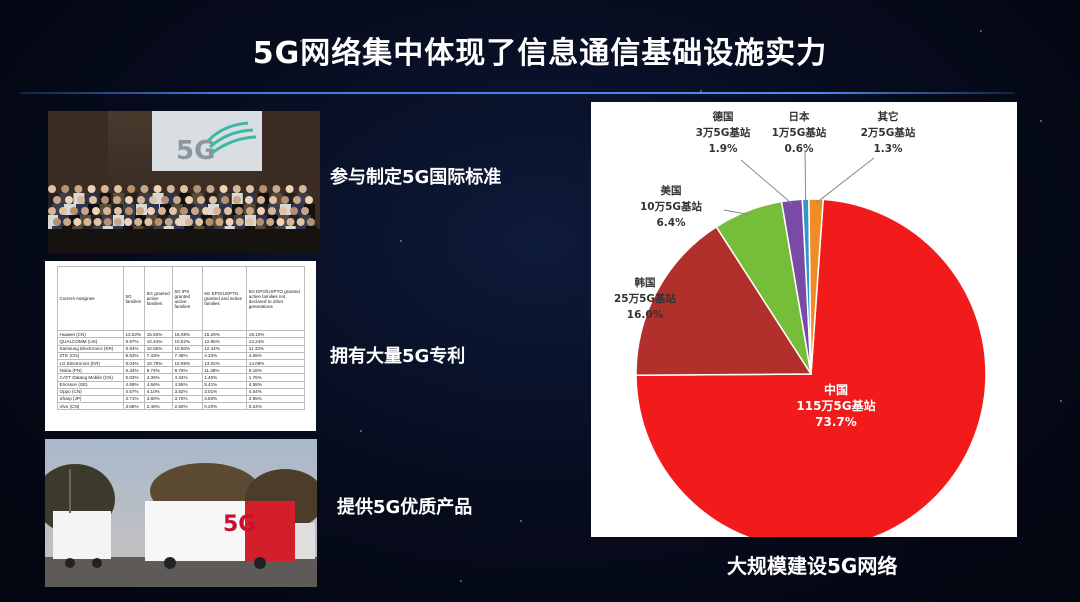 The image size is (1080, 602). Describe the element at coordinates (239, 524) in the screenshot. I see `truck-5g-text: 5G` at that location.